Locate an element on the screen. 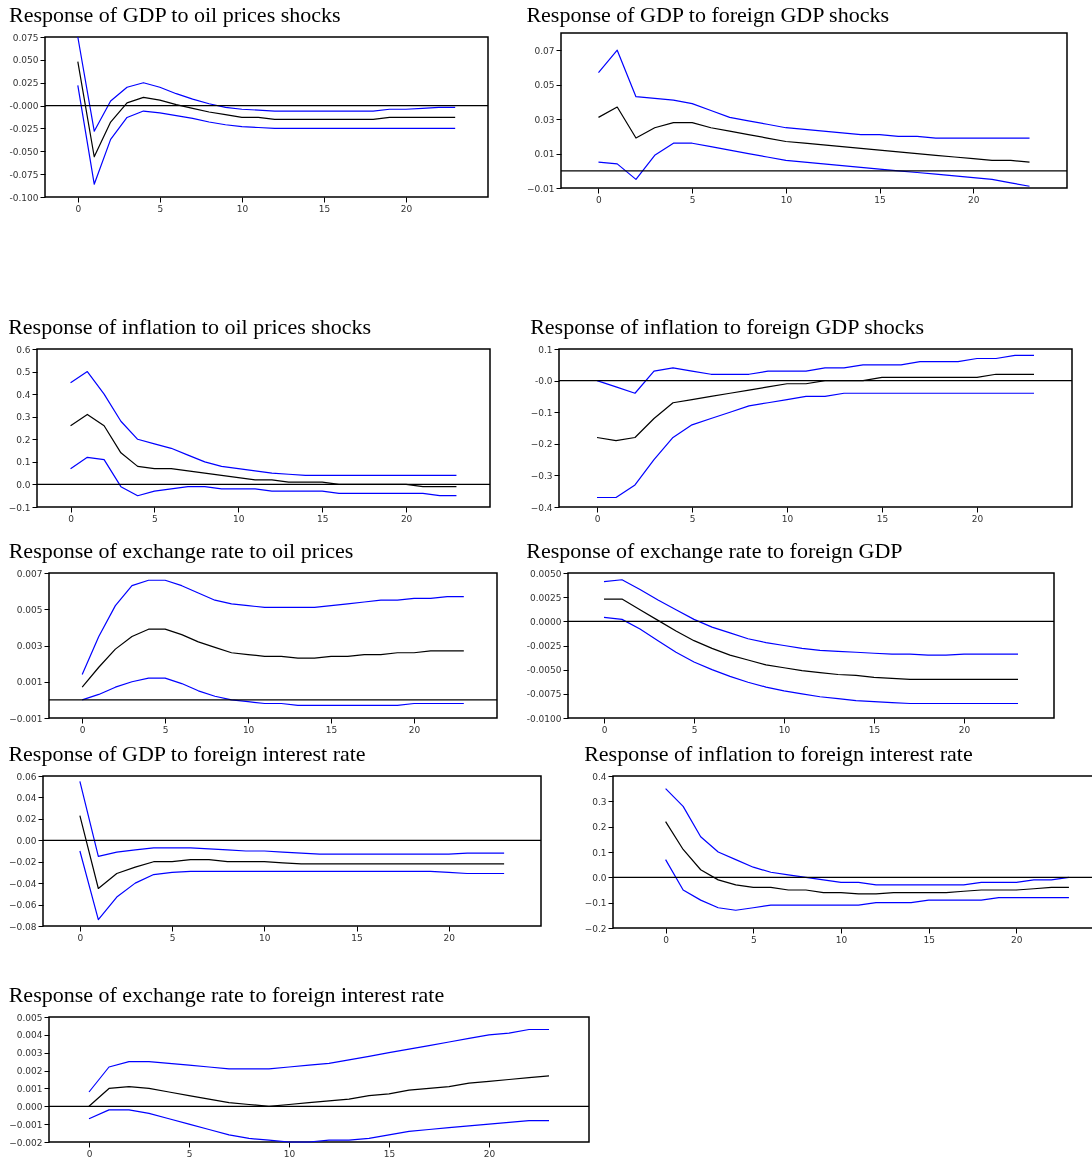  y-tick-label: -0.0075 is located at coordinates (544, 694).